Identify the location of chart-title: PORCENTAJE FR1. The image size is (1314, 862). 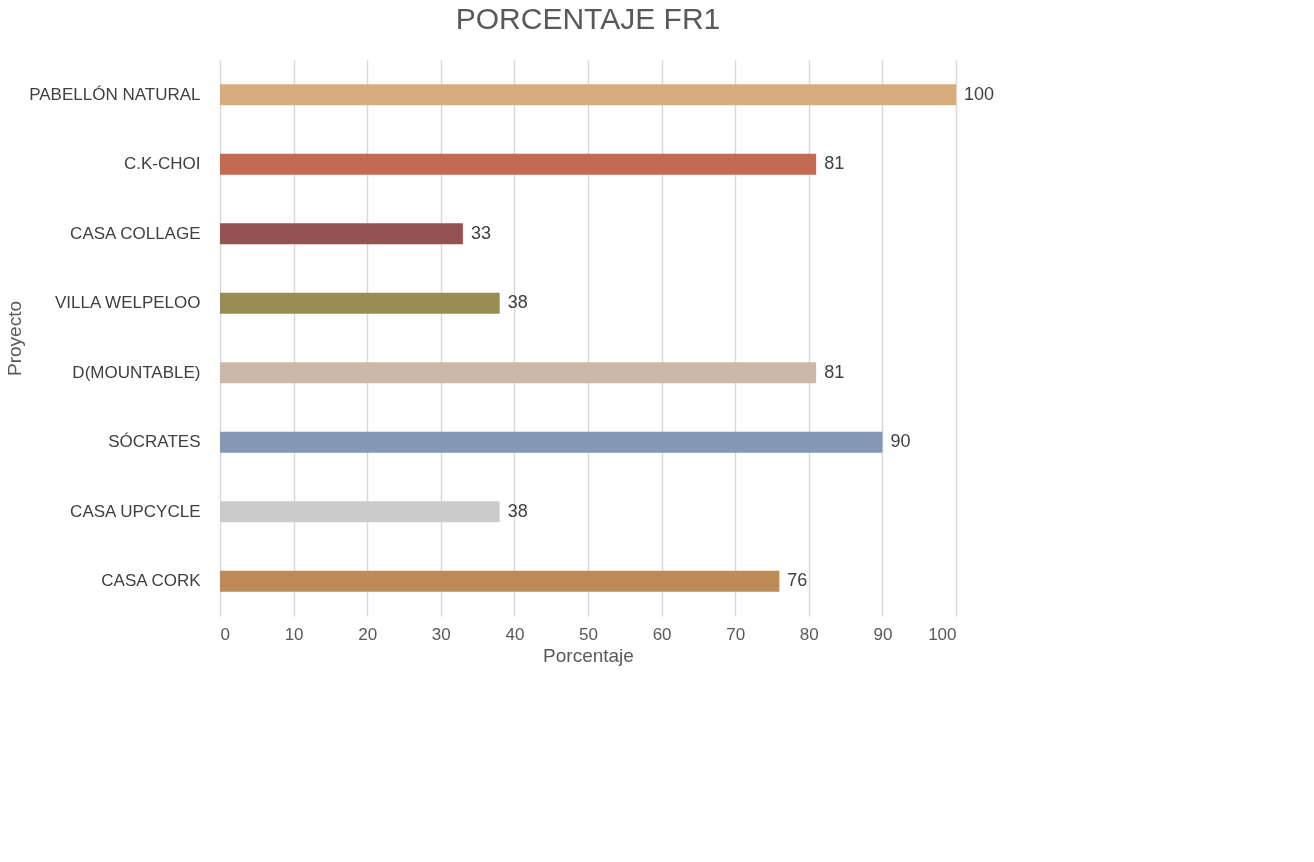
(588, 18).